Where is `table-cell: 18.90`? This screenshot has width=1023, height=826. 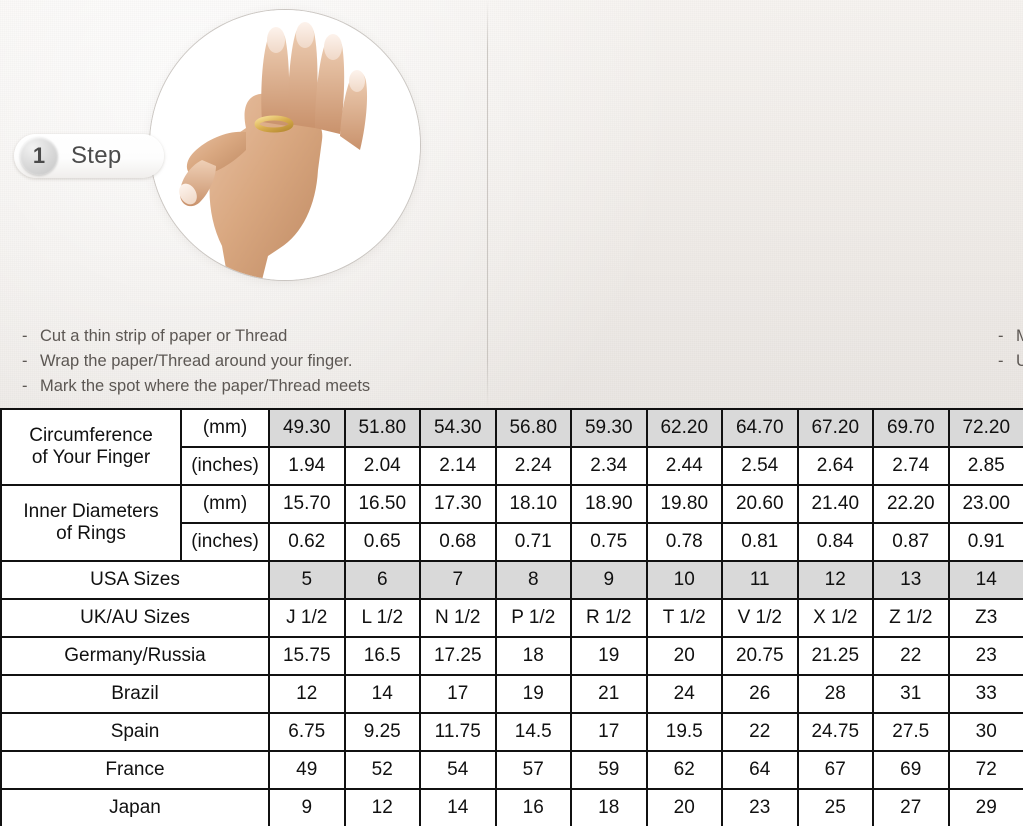 table-cell: 18.90 is located at coordinates (609, 504).